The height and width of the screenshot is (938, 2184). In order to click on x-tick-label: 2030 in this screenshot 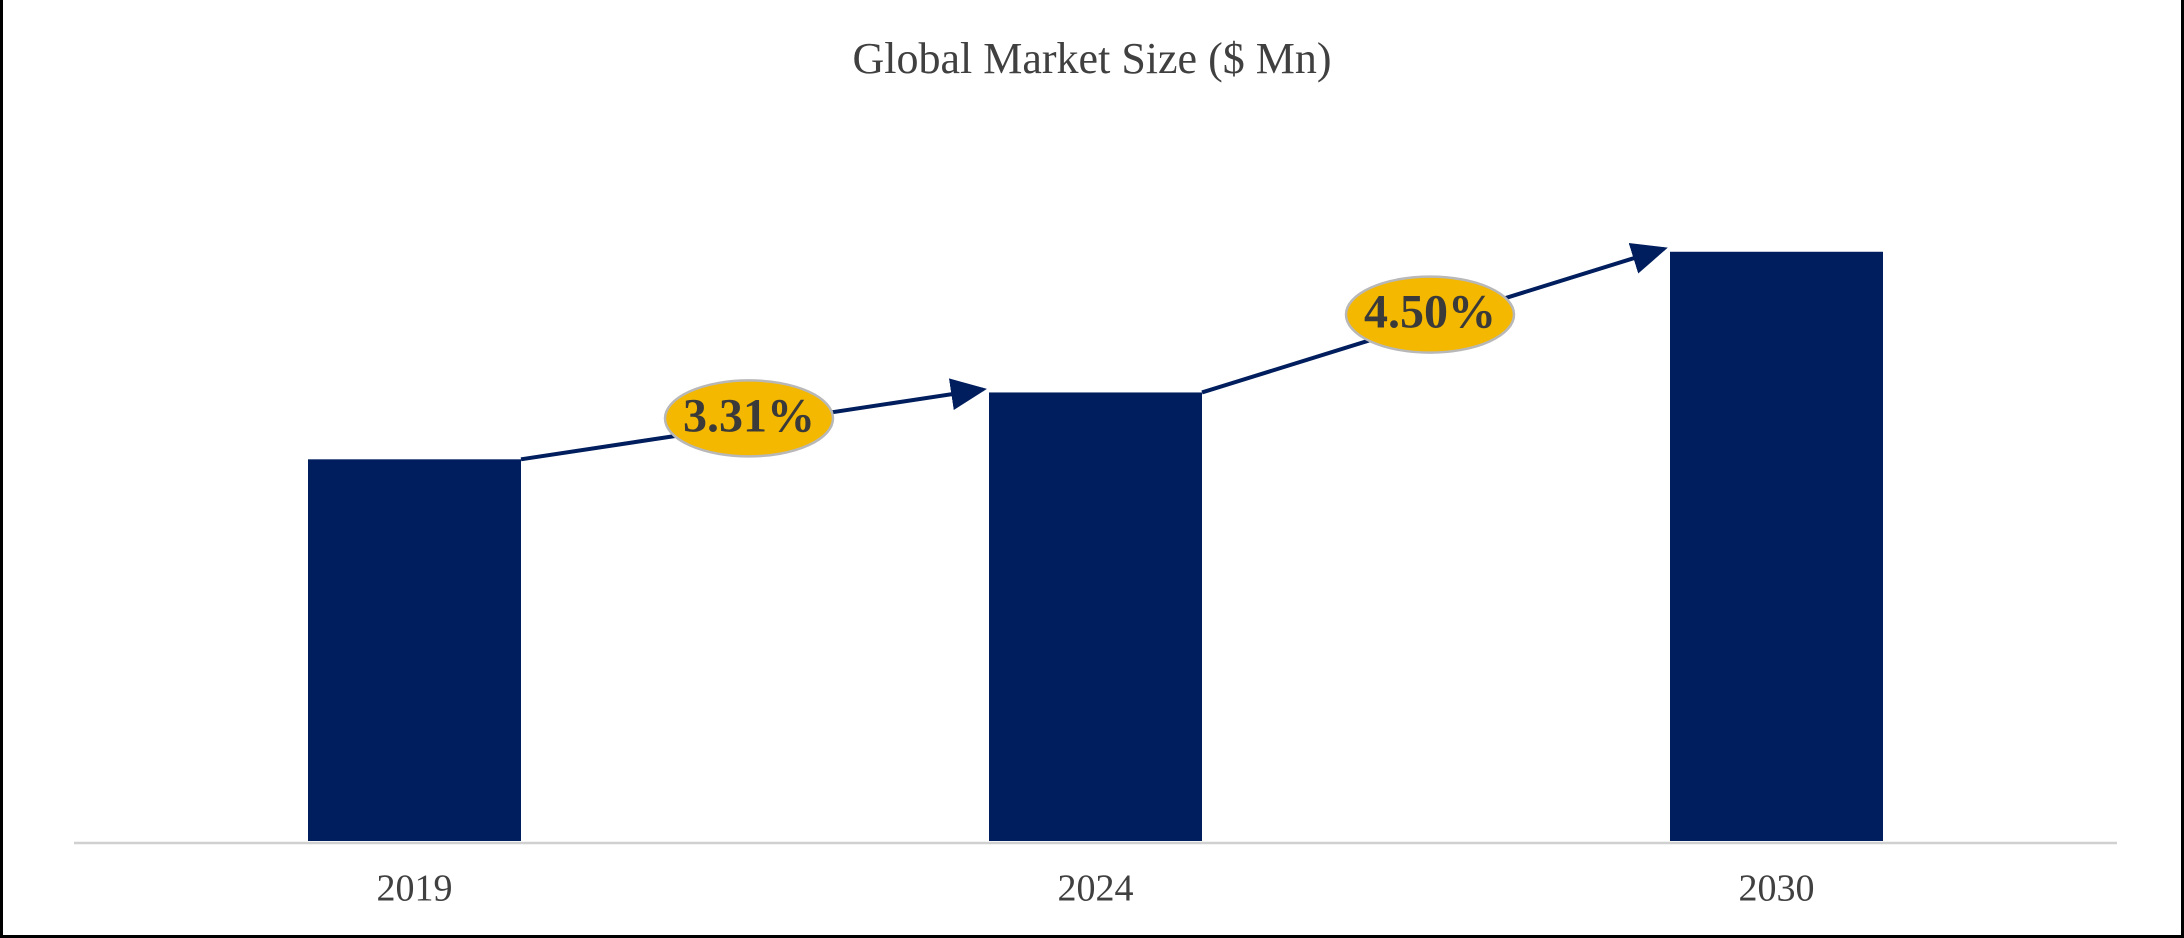, I will do `click(1777, 889)`.